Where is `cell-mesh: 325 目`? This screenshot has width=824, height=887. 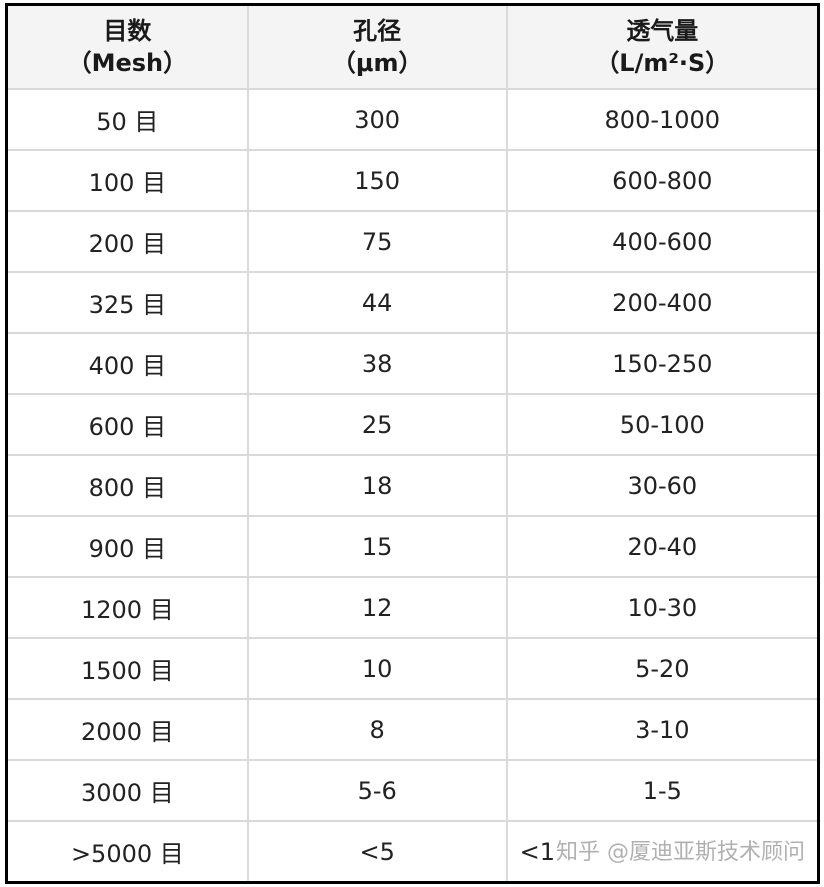
cell-mesh: 325 目 is located at coordinates (127, 302).